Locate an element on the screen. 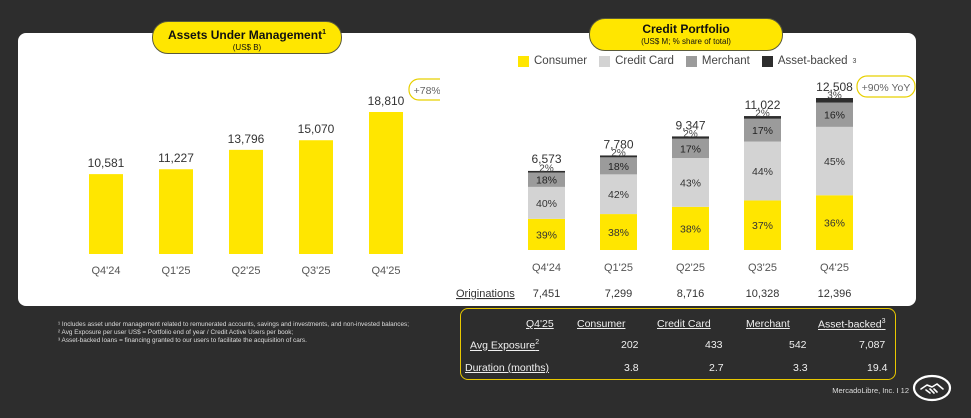  legend-item-2: Merchant is located at coordinates (717, 61).